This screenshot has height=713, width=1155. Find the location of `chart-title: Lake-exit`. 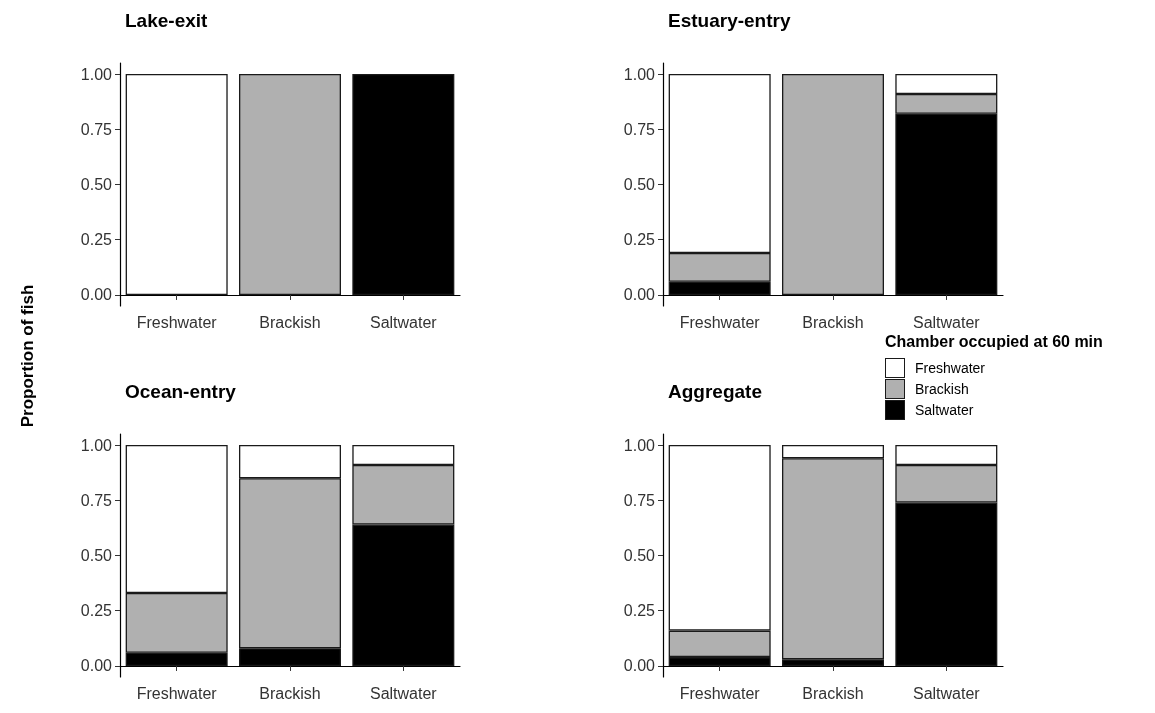

chart-title: Lake-exit is located at coordinates (167, 20).